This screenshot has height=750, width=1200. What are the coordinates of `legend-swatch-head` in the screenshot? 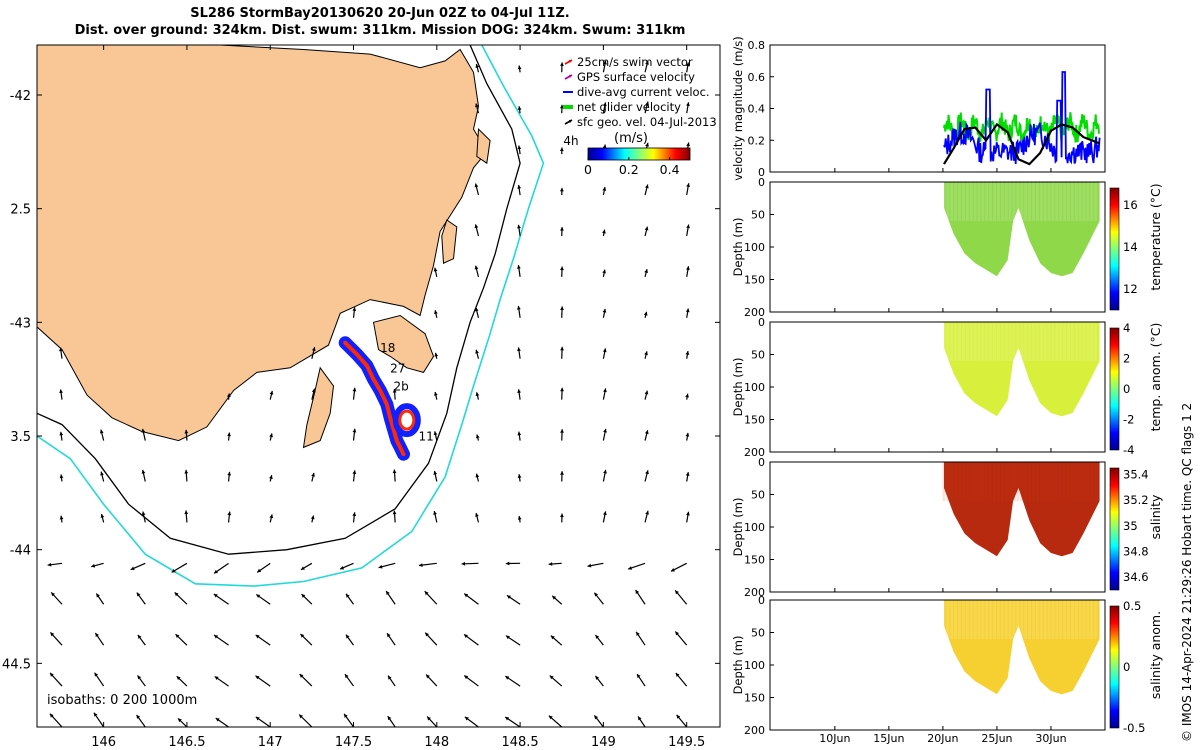 It's located at (570, 121).